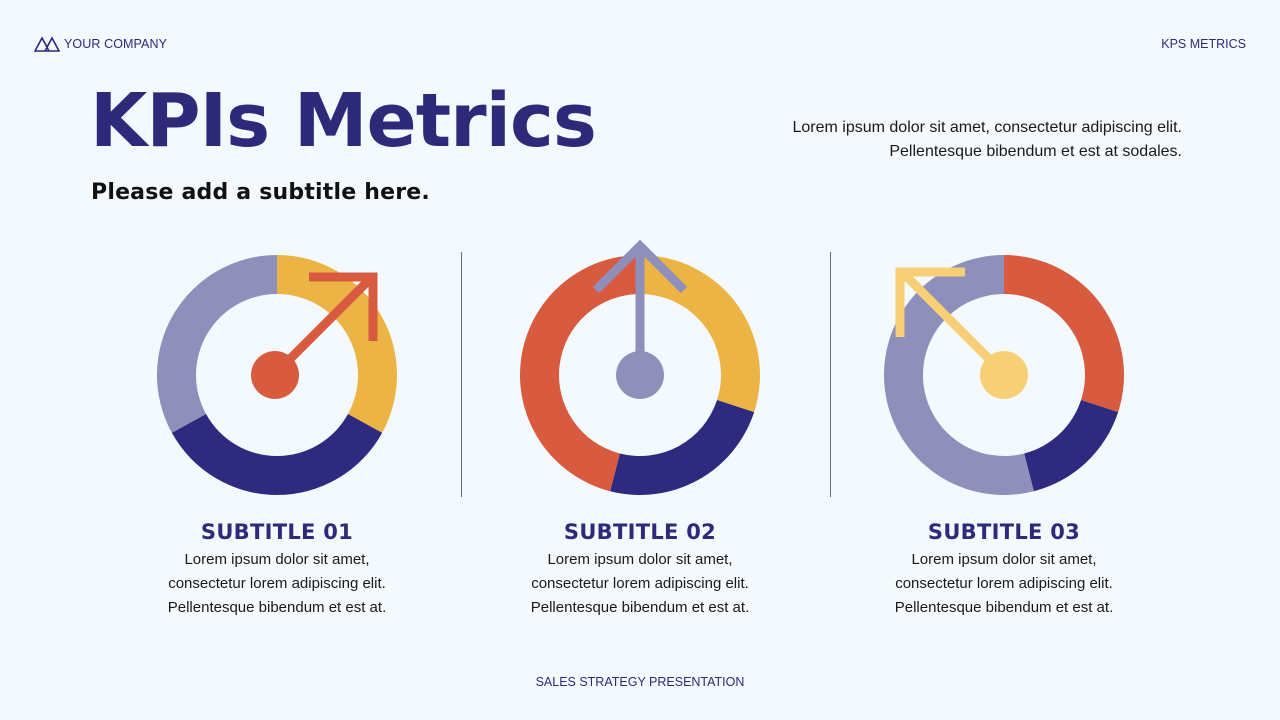 Image resolution: width=1280 pixels, height=720 pixels. I want to click on arrow-up-right-icon, so click(314, 335).